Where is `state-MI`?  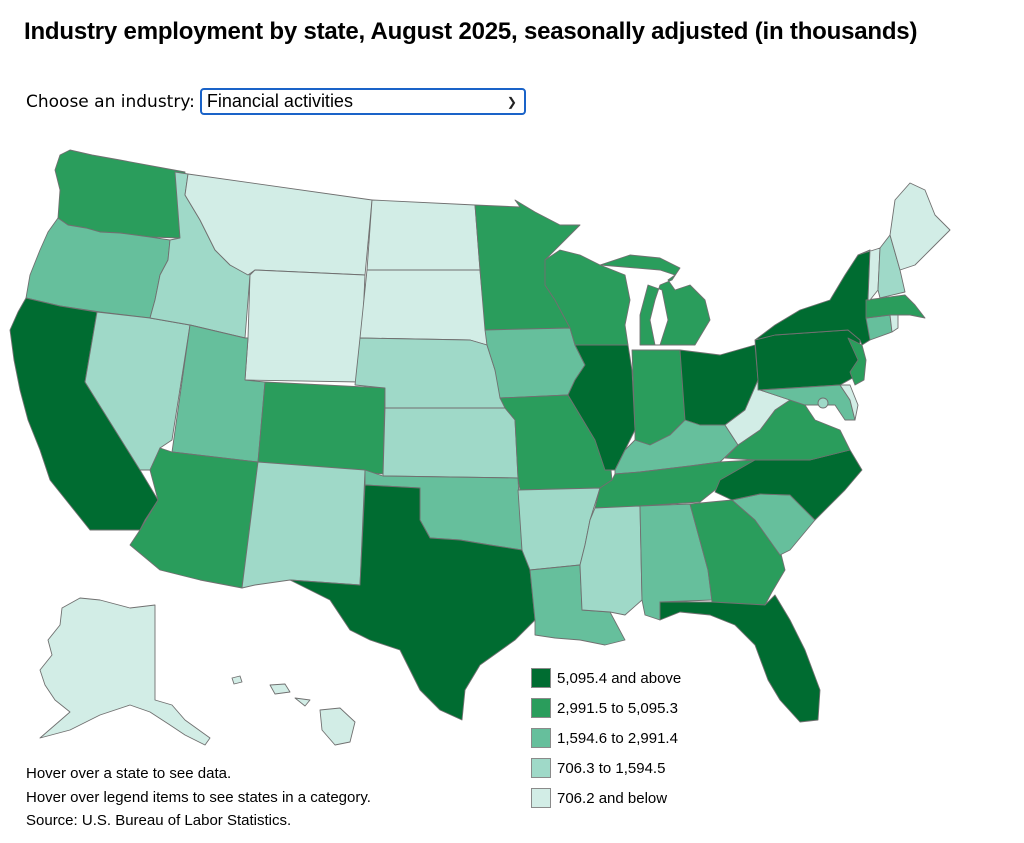
state-MI is located at coordinates (655, 300).